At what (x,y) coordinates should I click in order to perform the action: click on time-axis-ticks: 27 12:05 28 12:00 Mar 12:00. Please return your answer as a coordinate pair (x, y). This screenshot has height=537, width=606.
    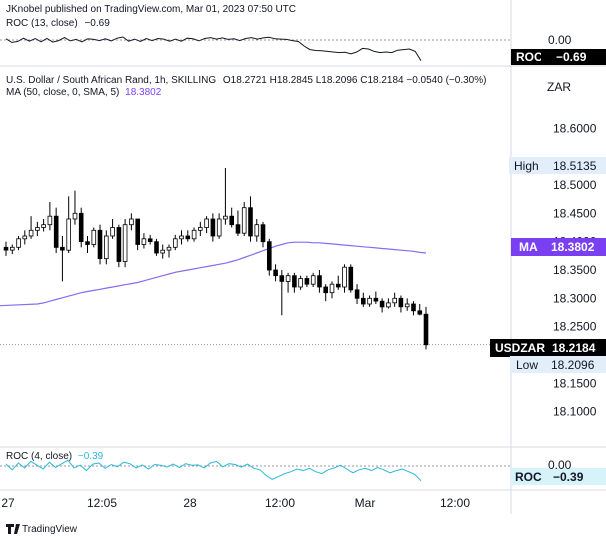
    Looking at the image, I should click on (235, 503).